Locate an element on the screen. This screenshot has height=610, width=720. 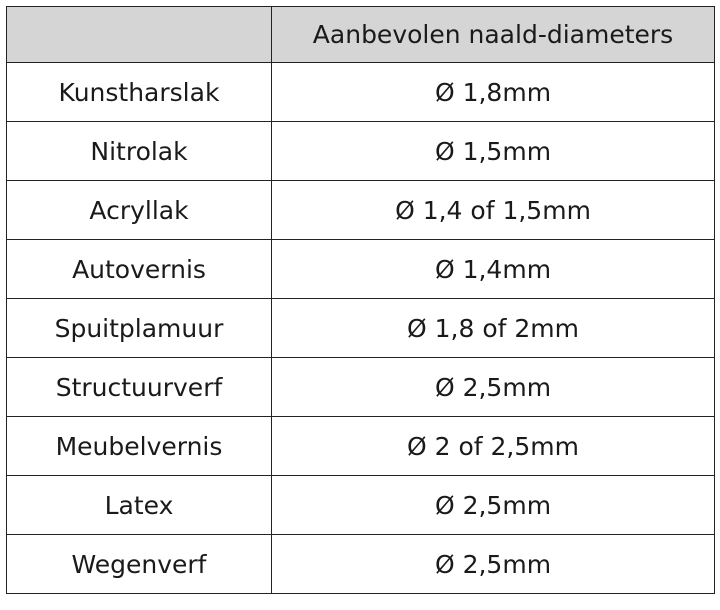
material-cell: Spuitplamuur is located at coordinates (139, 328).